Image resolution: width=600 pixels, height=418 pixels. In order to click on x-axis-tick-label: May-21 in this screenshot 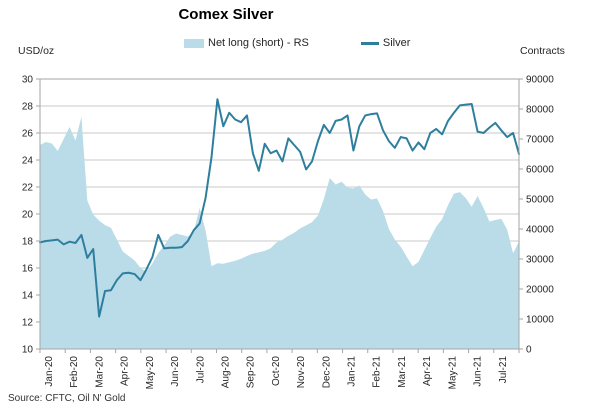, I will do `click(452, 373)`.